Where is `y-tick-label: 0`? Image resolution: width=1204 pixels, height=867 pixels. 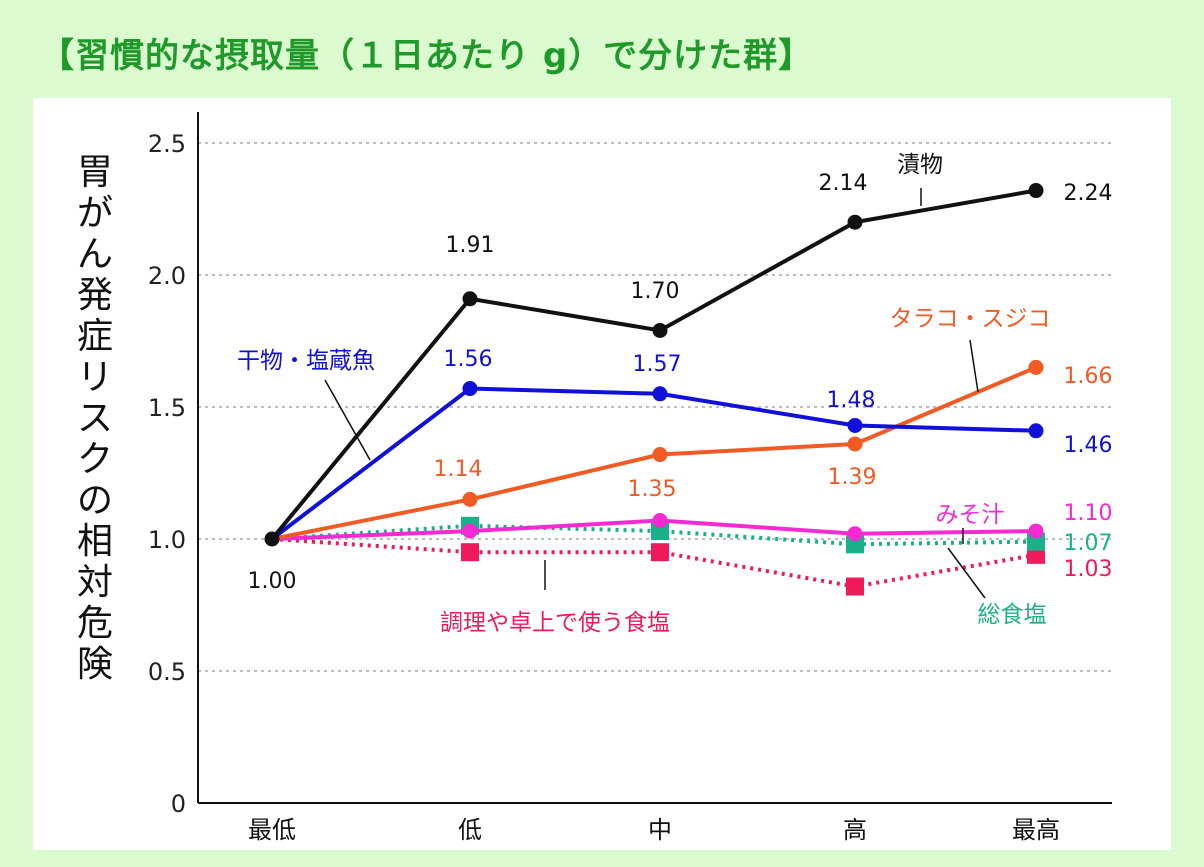 y-tick-label: 0 is located at coordinates (178, 804).